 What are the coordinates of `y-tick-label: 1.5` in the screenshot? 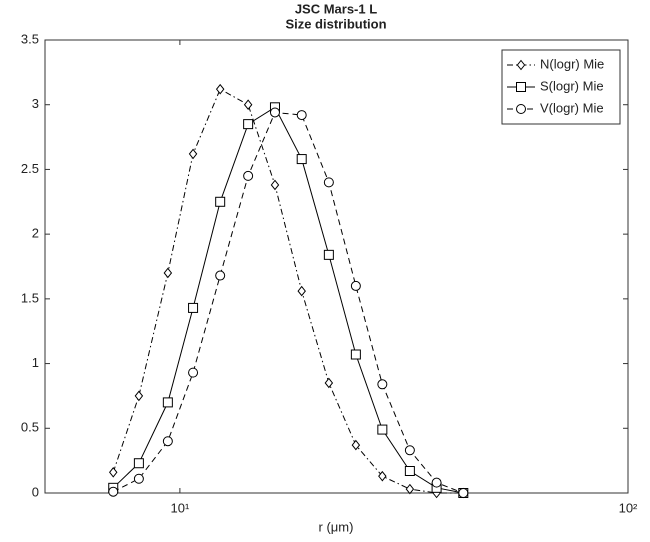 It's located at (30, 297).